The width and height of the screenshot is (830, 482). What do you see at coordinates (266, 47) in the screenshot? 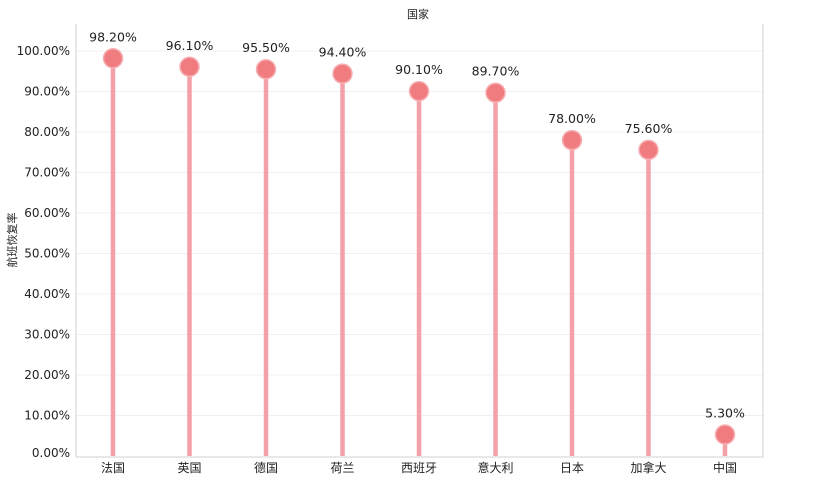
I see `data-label-2: 95.50%` at bounding box center [266, 47].